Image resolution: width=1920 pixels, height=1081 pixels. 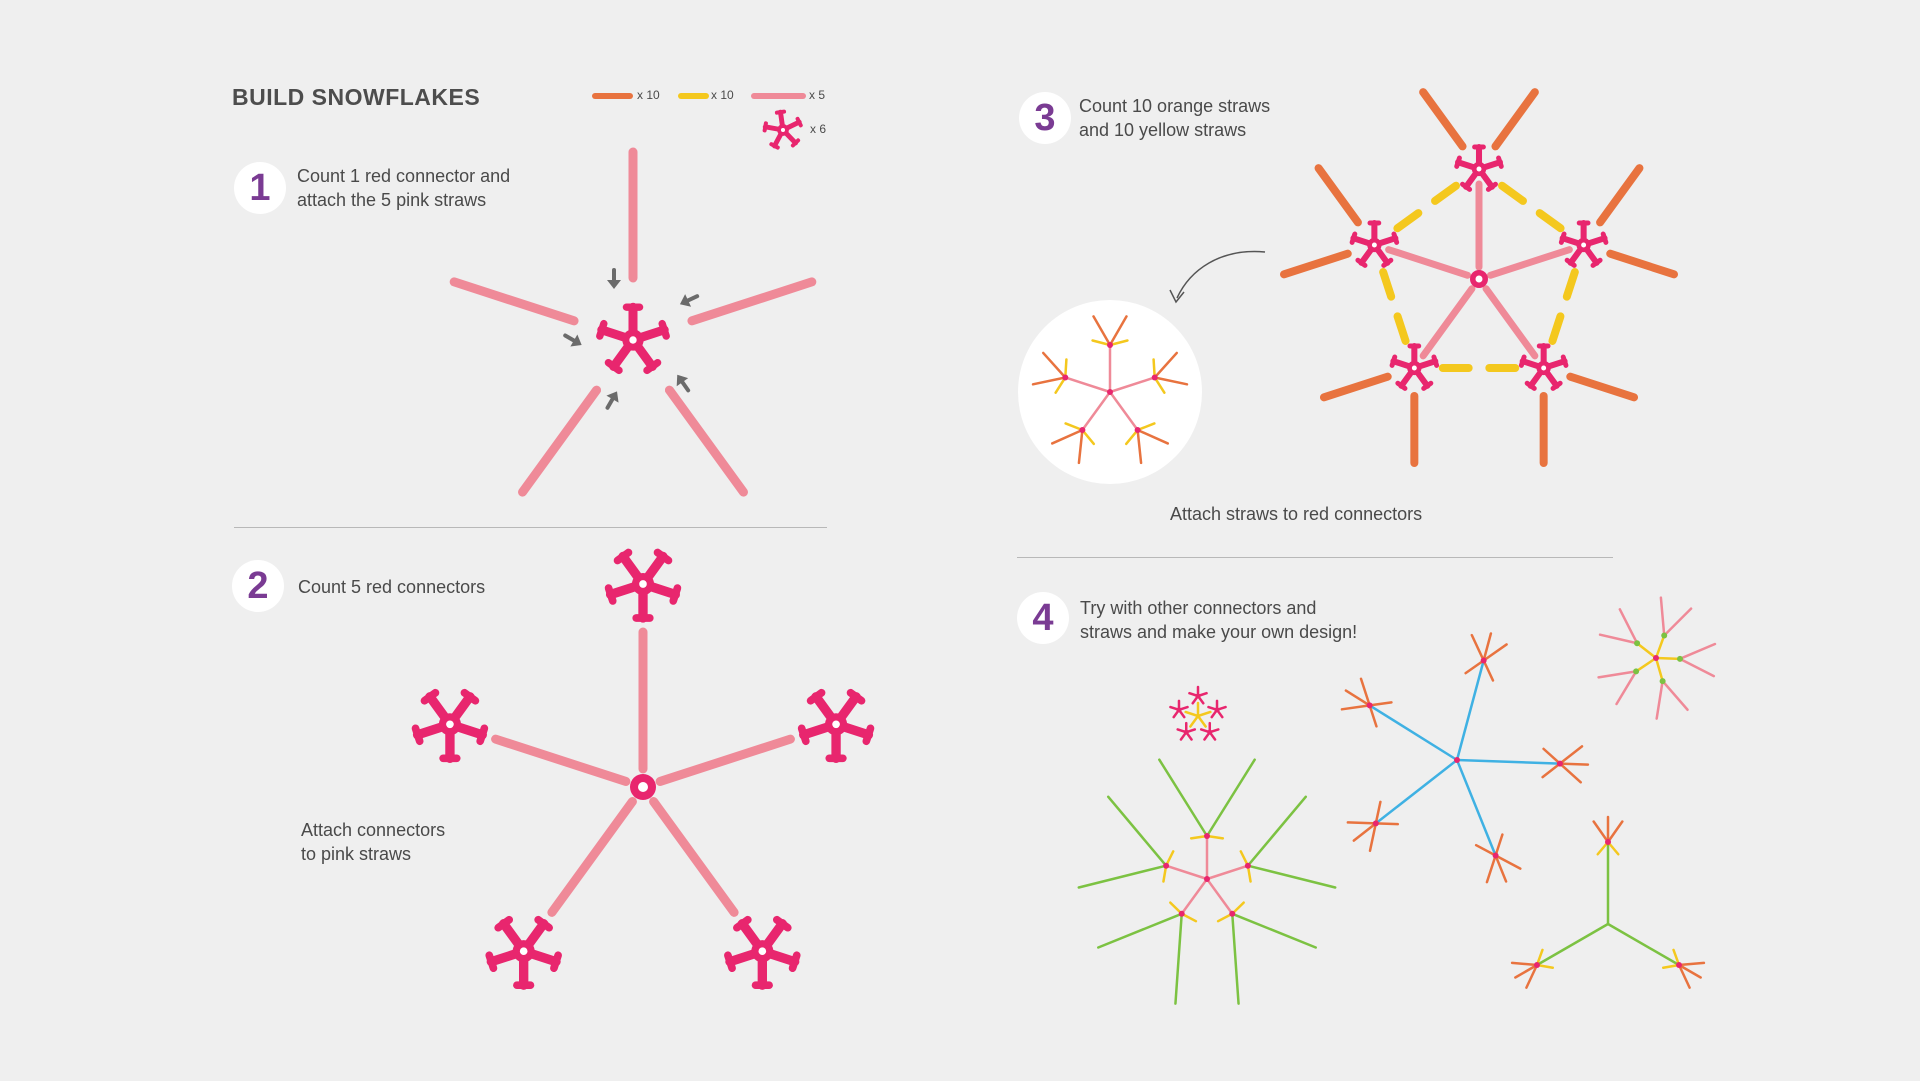 What do you see at coordinates (356, 97) in the screenshot?
I see `page-title: BUILD SNOWFLAKES` at bounding box center [356, 97].